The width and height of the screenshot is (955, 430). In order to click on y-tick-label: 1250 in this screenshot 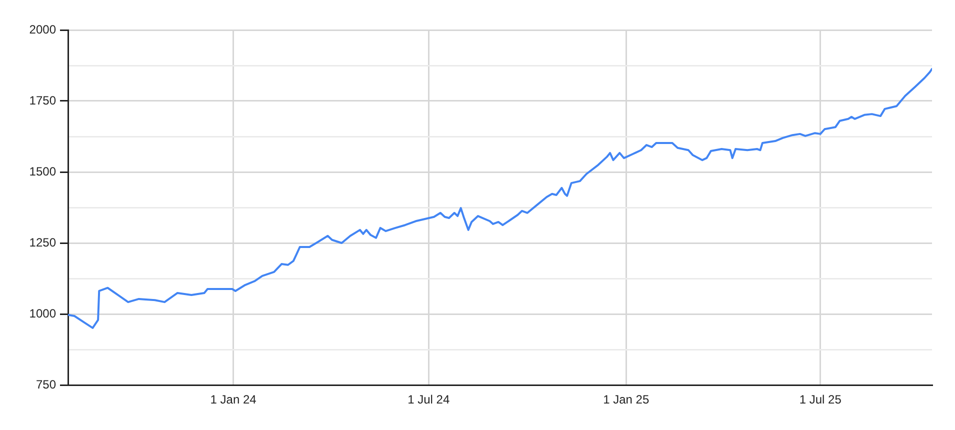, I will do `click(42, 242)`.